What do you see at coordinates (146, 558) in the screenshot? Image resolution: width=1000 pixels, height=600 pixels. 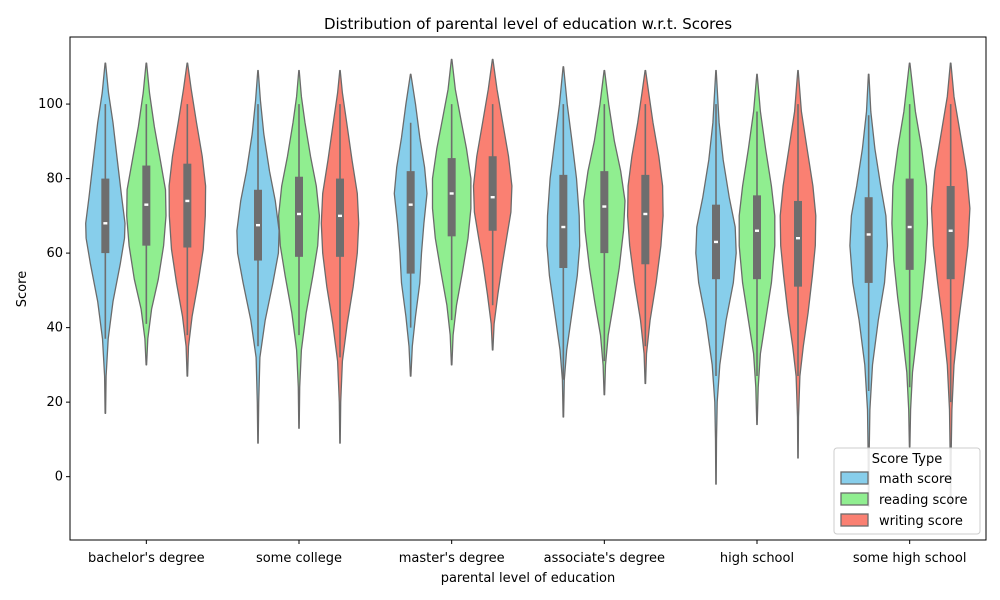 I see `x-tick-label: bachelor's degree` at bounding box center [146, 558].